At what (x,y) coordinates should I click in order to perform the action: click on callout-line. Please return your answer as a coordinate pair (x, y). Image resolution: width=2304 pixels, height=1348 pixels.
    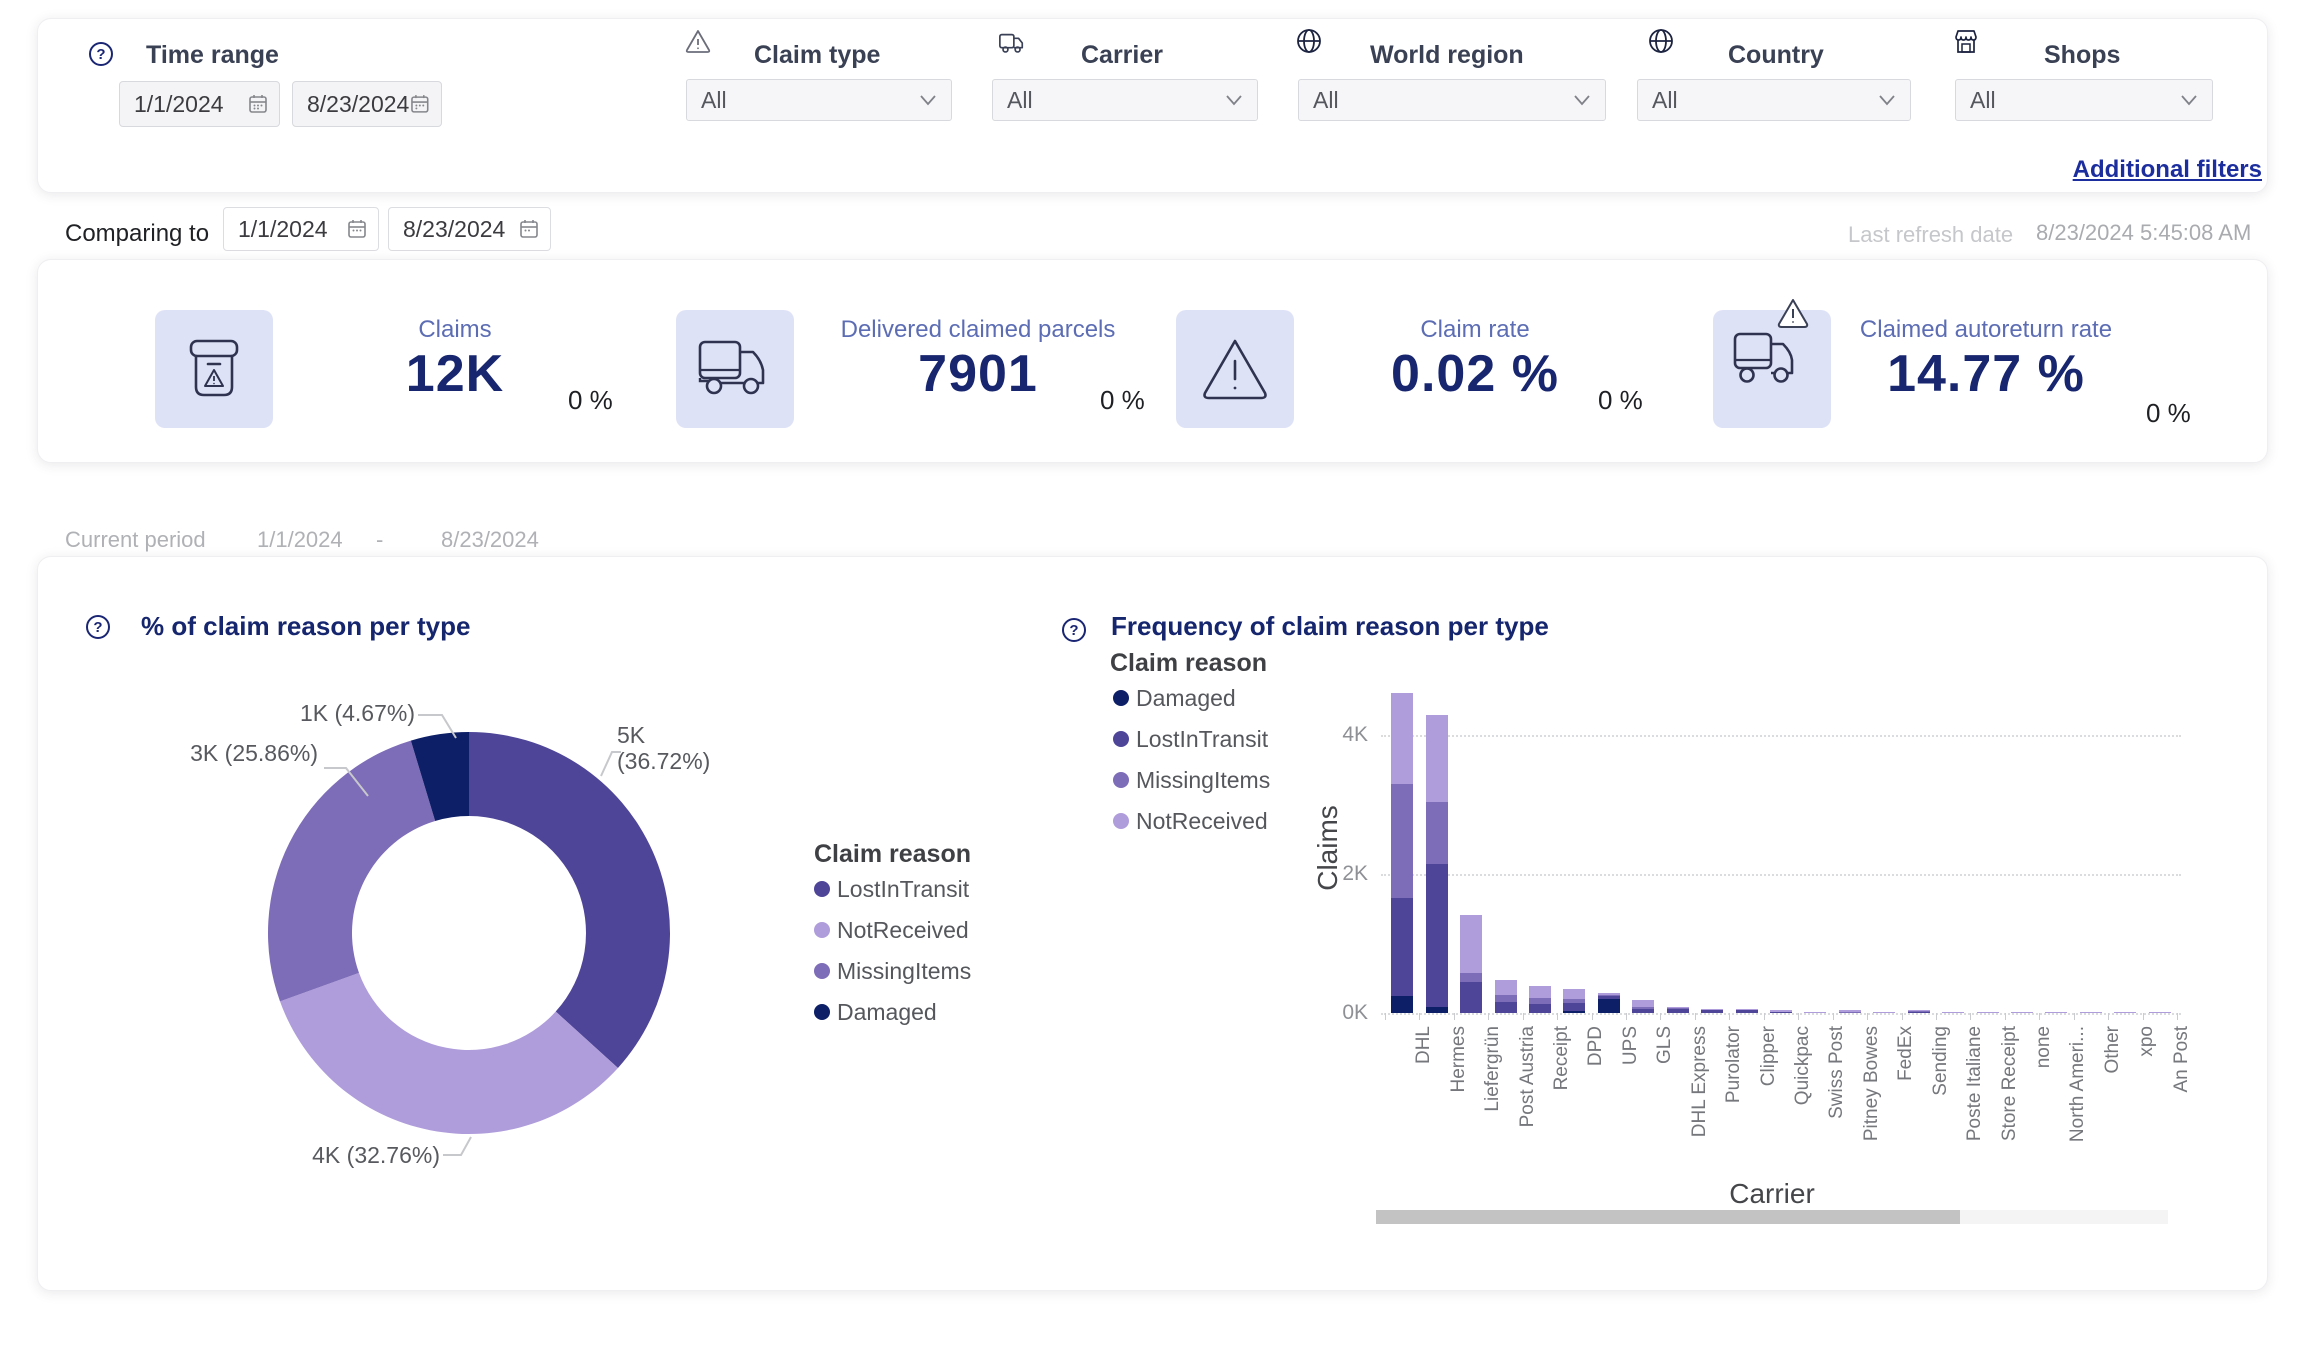
    Looking at the image, I should click on (457, 1146).